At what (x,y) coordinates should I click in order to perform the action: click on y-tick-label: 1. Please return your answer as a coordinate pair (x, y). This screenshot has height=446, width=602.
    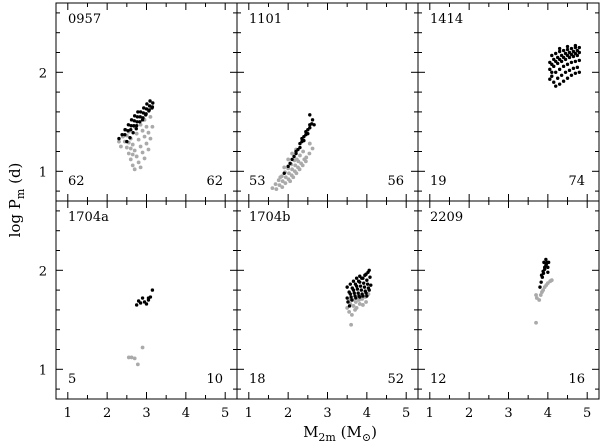
    Looking at the image, I should click on (43, 172).